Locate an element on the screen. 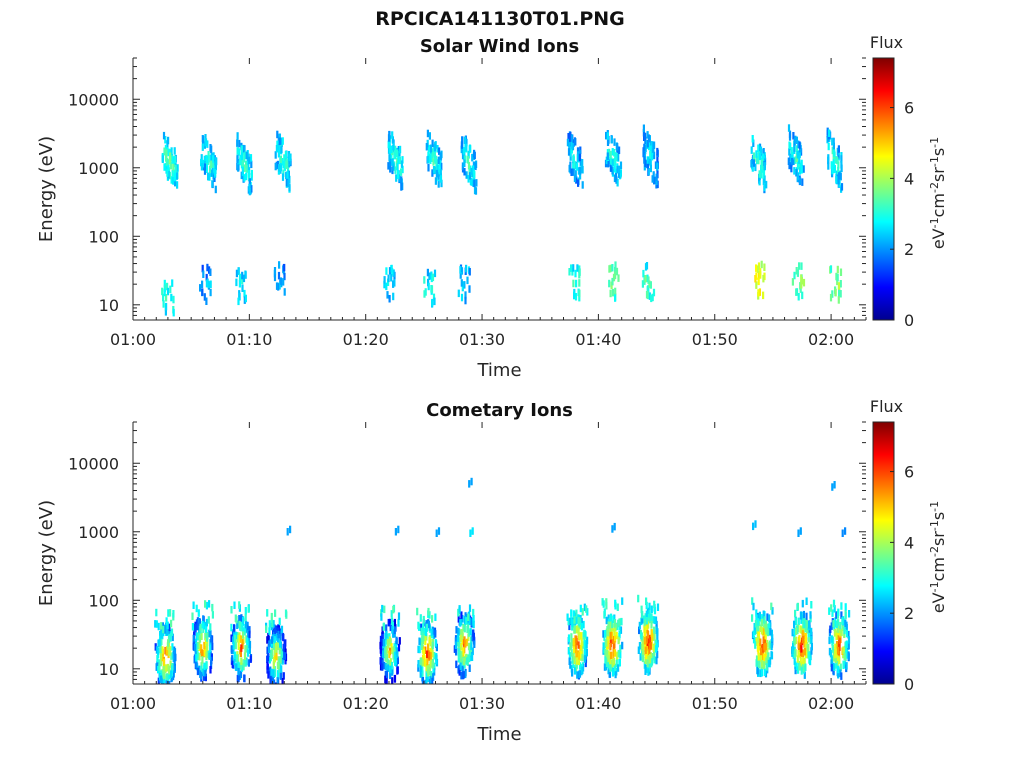 This screenshot has height=768, width=1024. y-tick-label: 1000 is located at coordinates (98, 168).